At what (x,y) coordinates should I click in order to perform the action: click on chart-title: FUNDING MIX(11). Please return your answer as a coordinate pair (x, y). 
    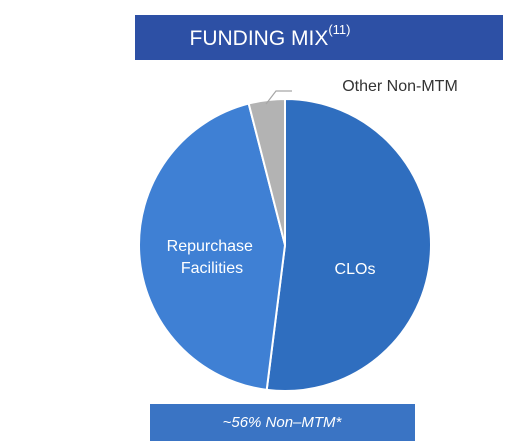
    Looking at the image, I should click on (270, 35).